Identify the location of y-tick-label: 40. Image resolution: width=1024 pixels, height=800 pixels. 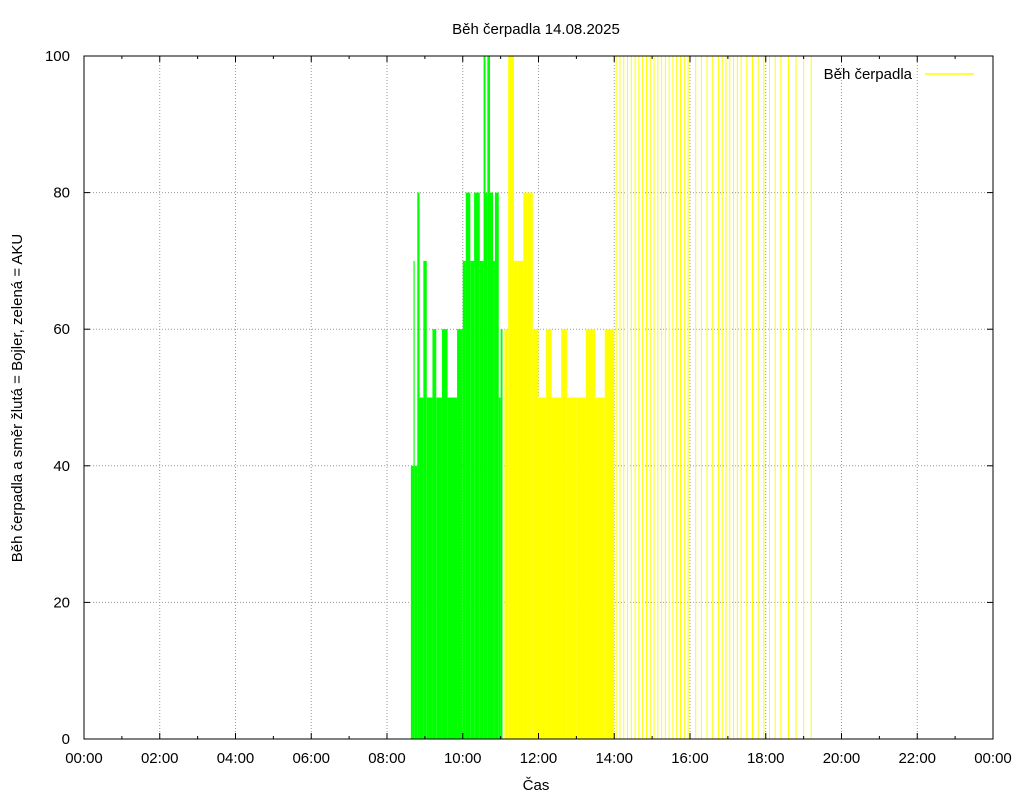
(61, 466).